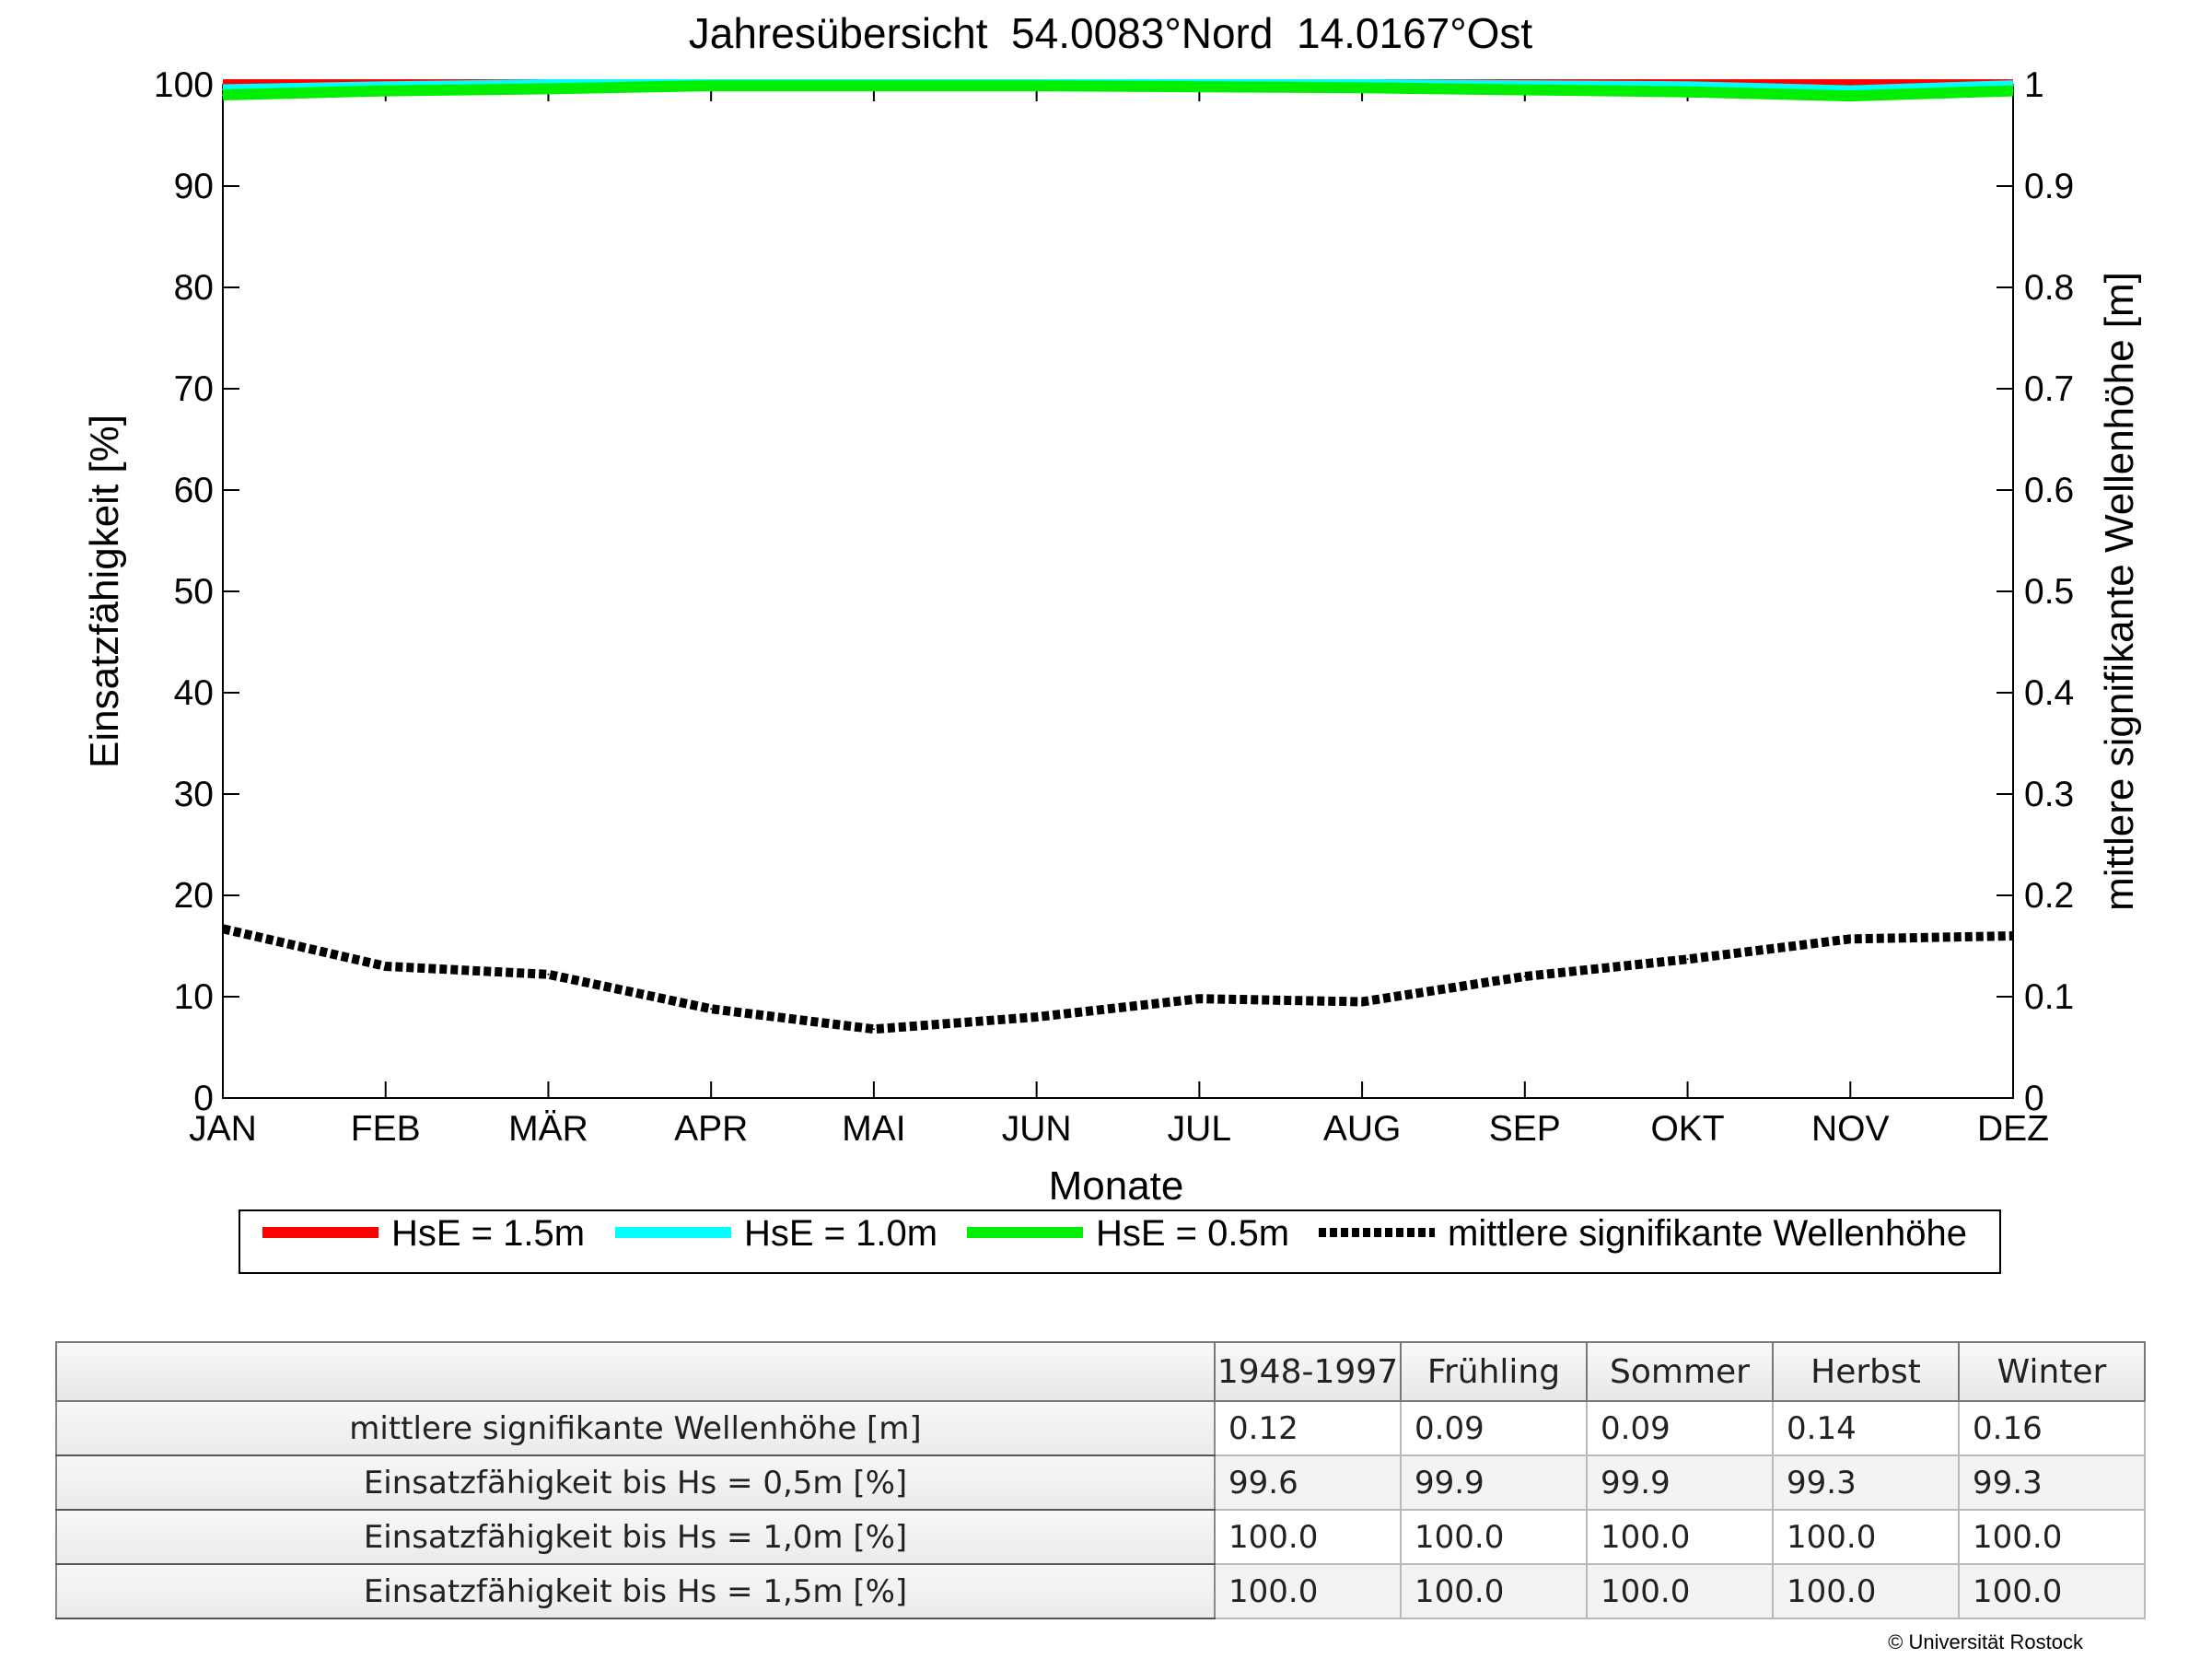 This screenshot has width=2212, height=1659. I want to click on table-cell: 99.6, so click(1308, 1483).